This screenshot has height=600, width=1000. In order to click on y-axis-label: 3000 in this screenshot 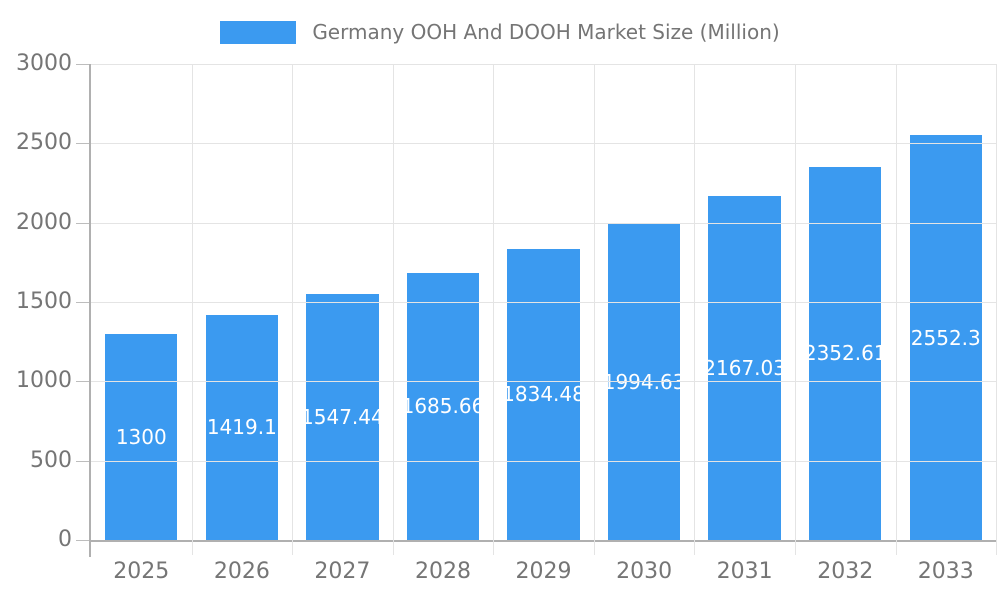, I will do `click(44, 63)`.